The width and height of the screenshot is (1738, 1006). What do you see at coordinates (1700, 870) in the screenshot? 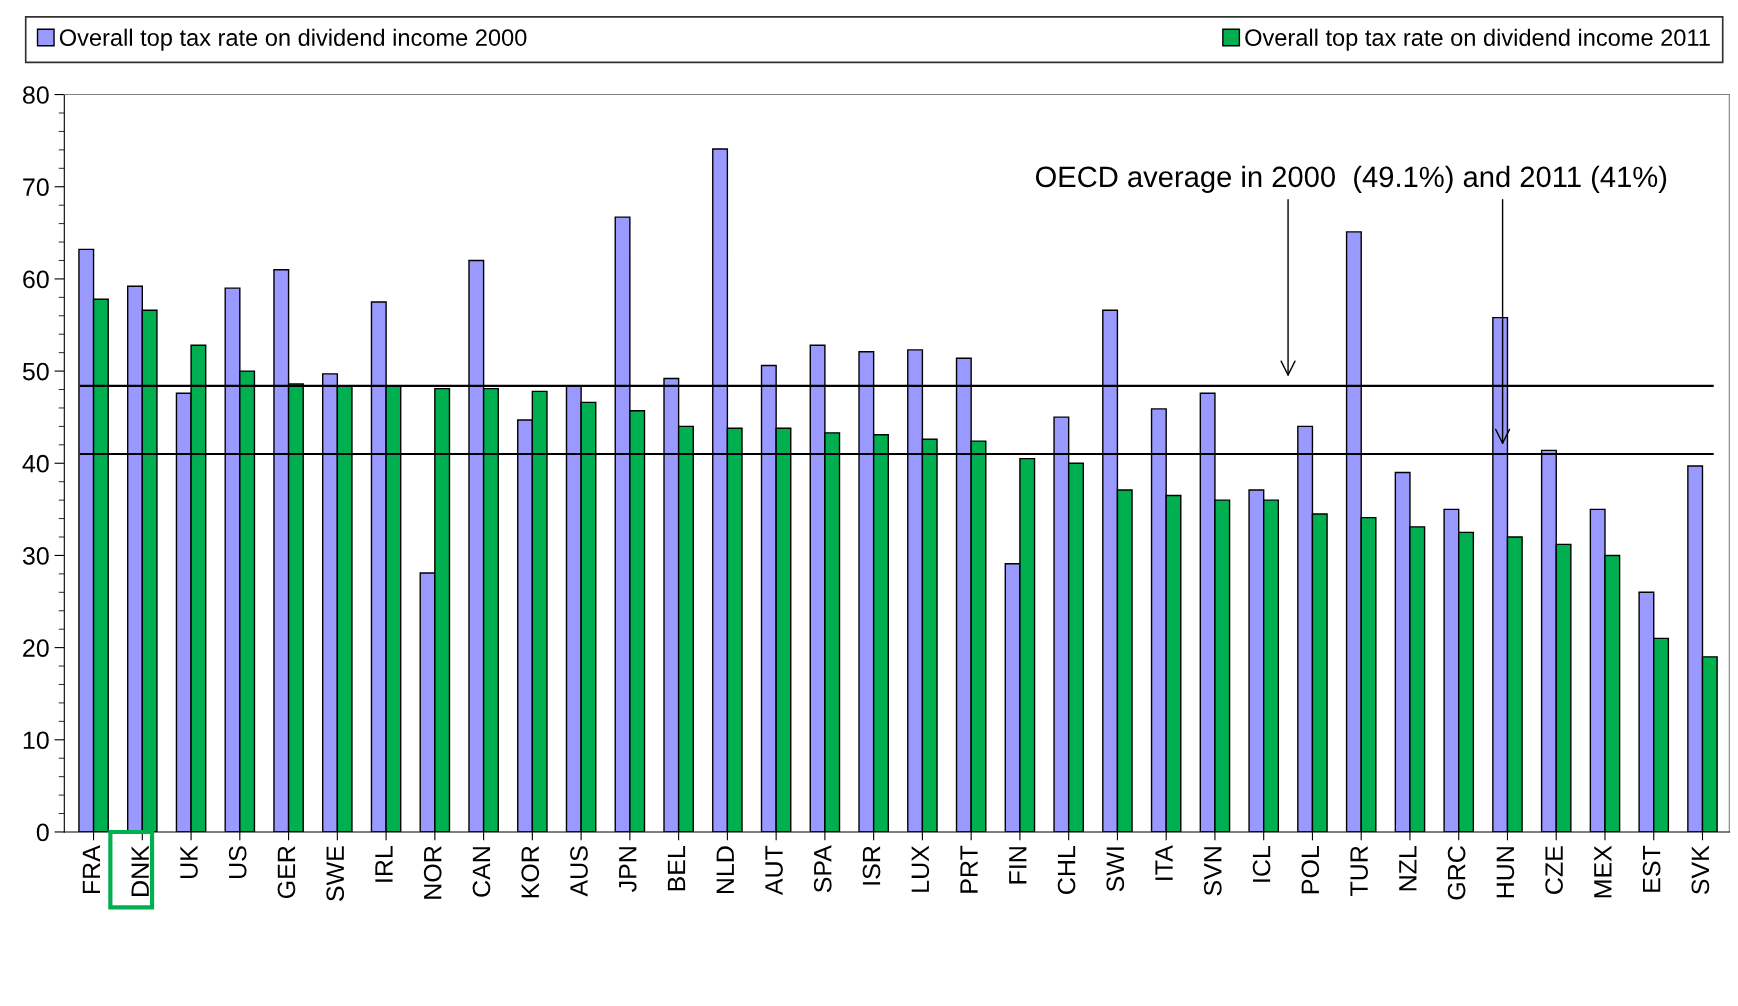
I see `x-tick-label: SVK` at bounding box center [1700, 870].